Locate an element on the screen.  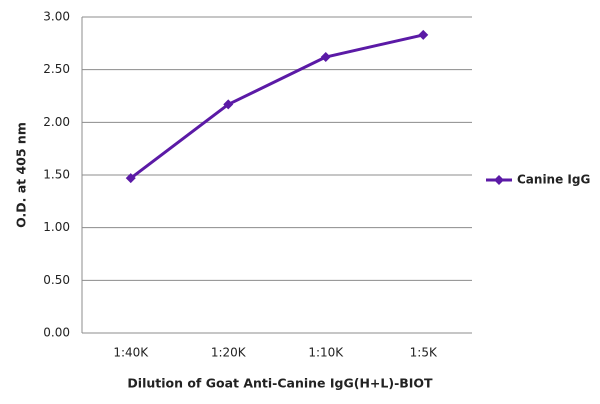
y-tick-label: 1.50 is located at coordinates (56, 175).